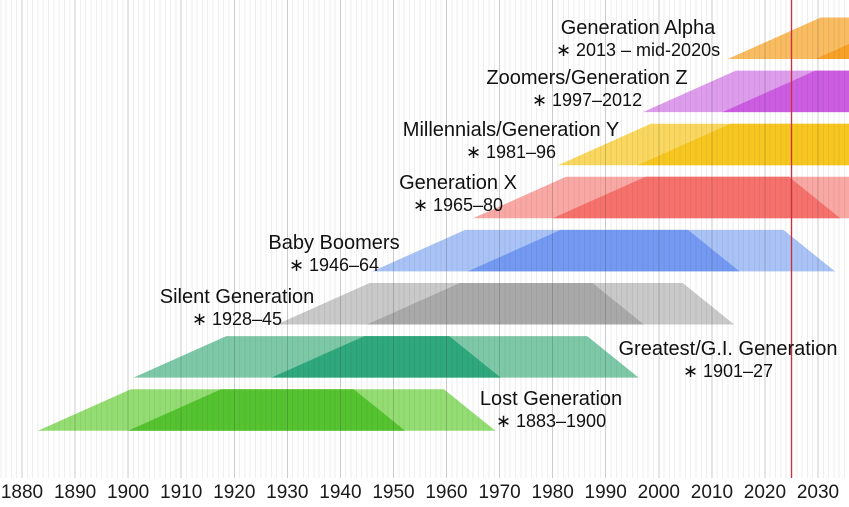 The width and height of the screenshot is (849, 507). What do you see at coordinates (638, 28) in the screenshot?
I see `generation-name: Generation Alpha` at bounding box center [638, 28].